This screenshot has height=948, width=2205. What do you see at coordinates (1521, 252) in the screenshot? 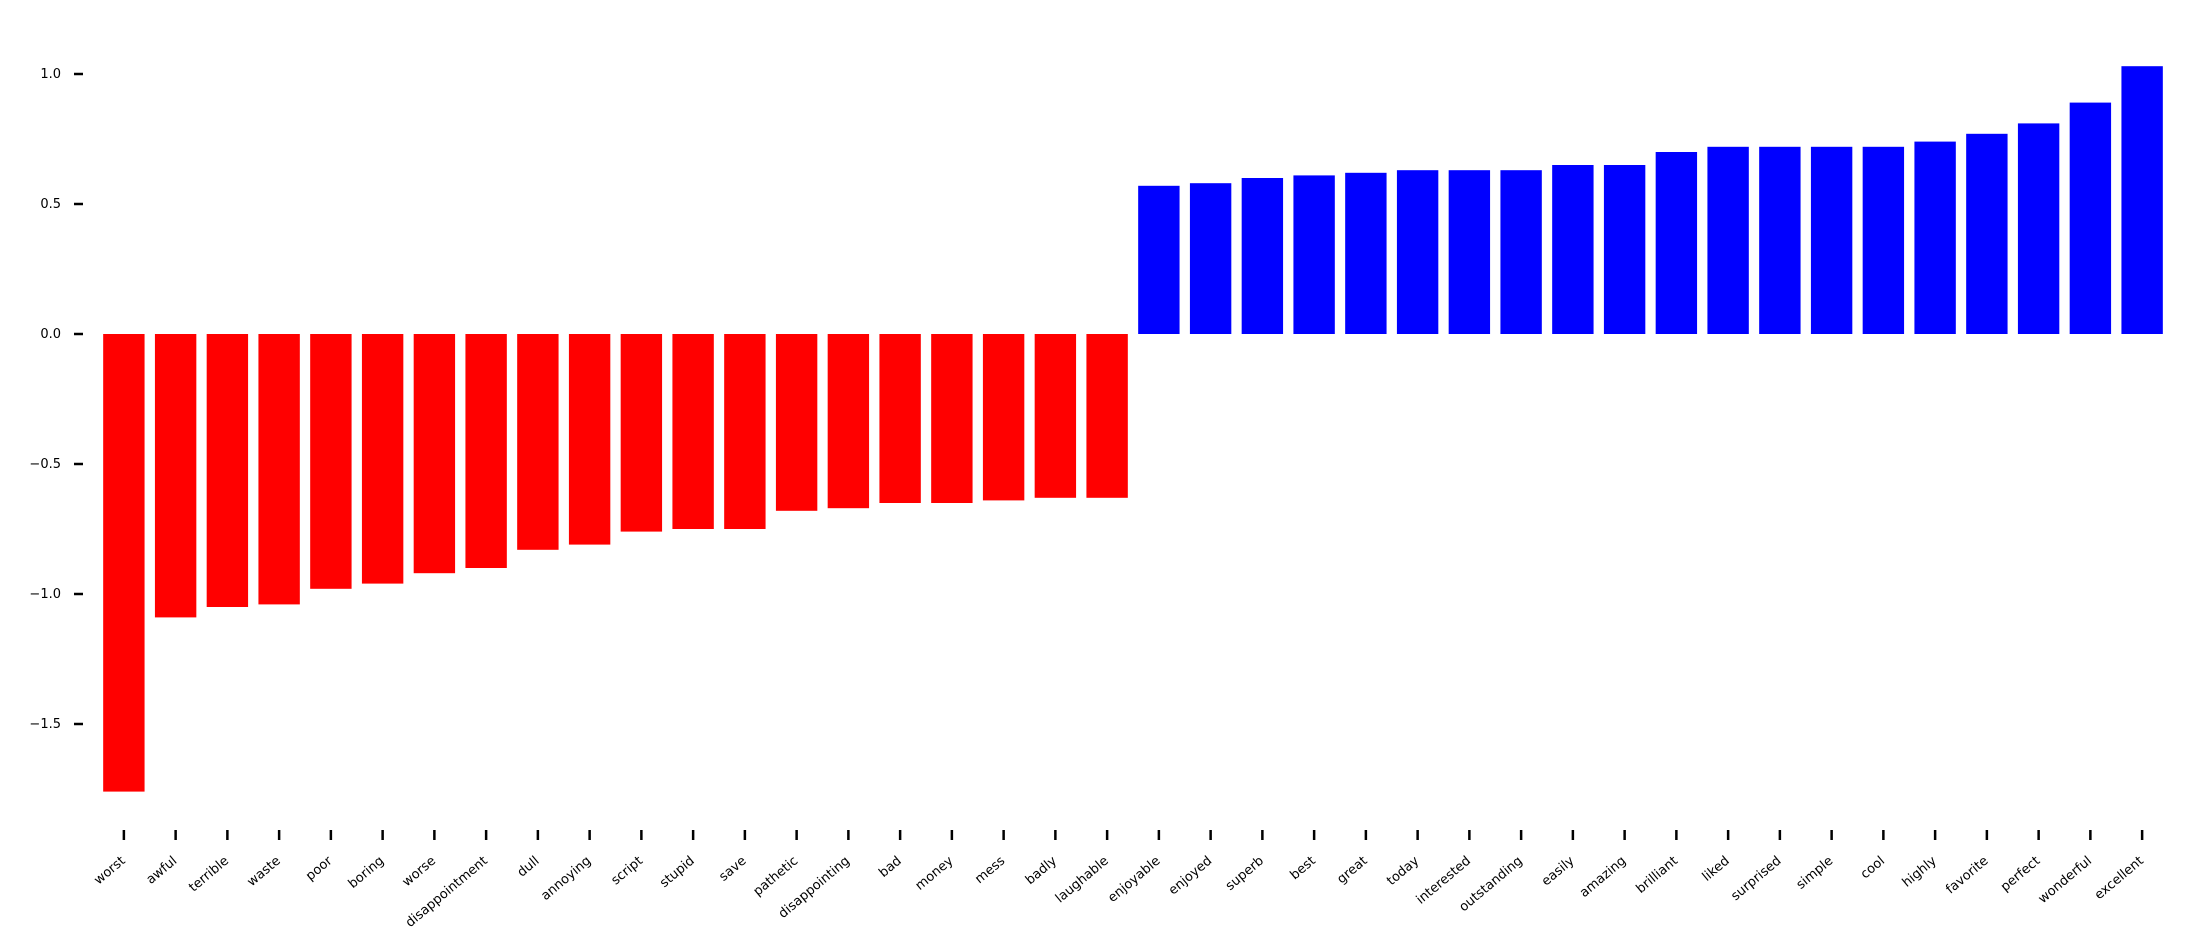
I see `bar-outstanding` at bounding box center [1521, 252].